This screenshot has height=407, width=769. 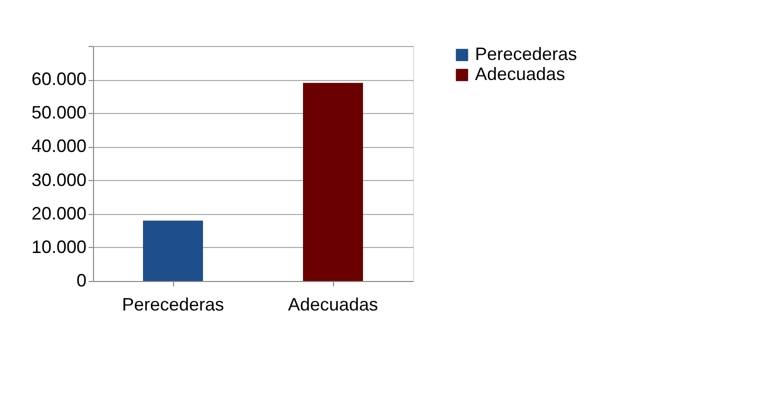 I want to click on y-tick-label: 30.000, so click(x=58, y=180).